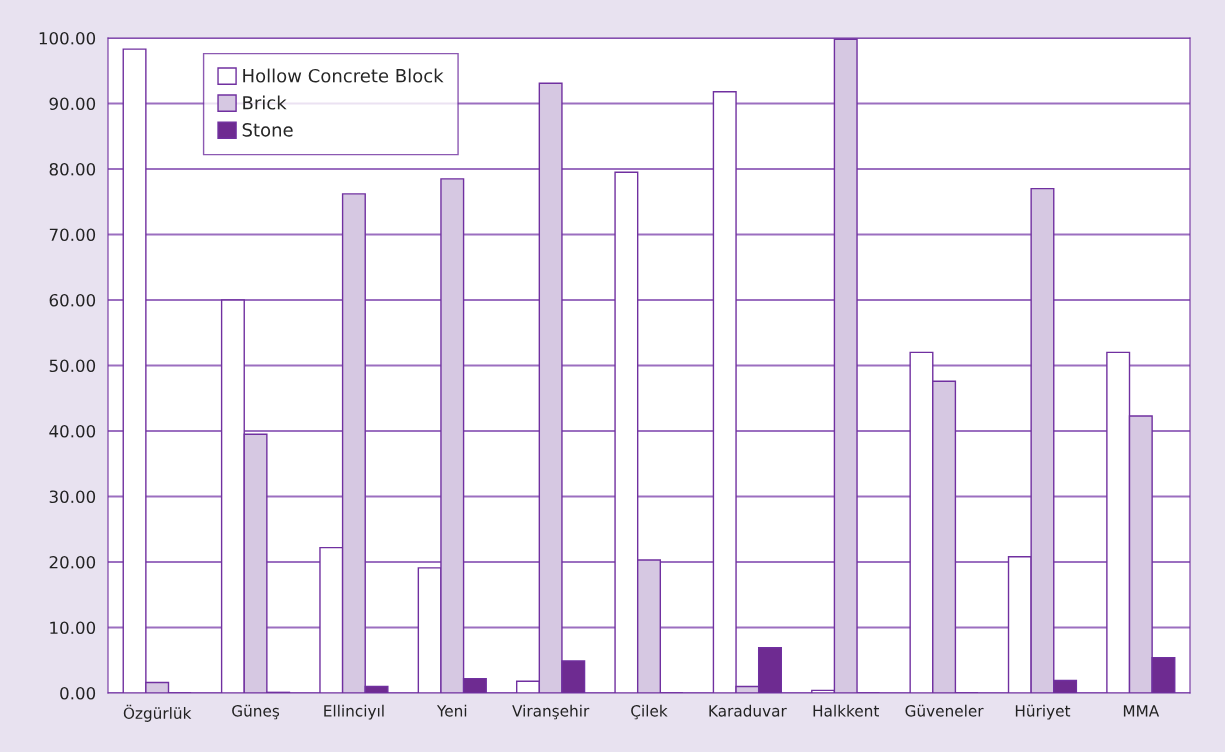 The height and width of the screenshot is (752, 1225). I want to click on y-tick-label: 0.00, so click(78, 693).